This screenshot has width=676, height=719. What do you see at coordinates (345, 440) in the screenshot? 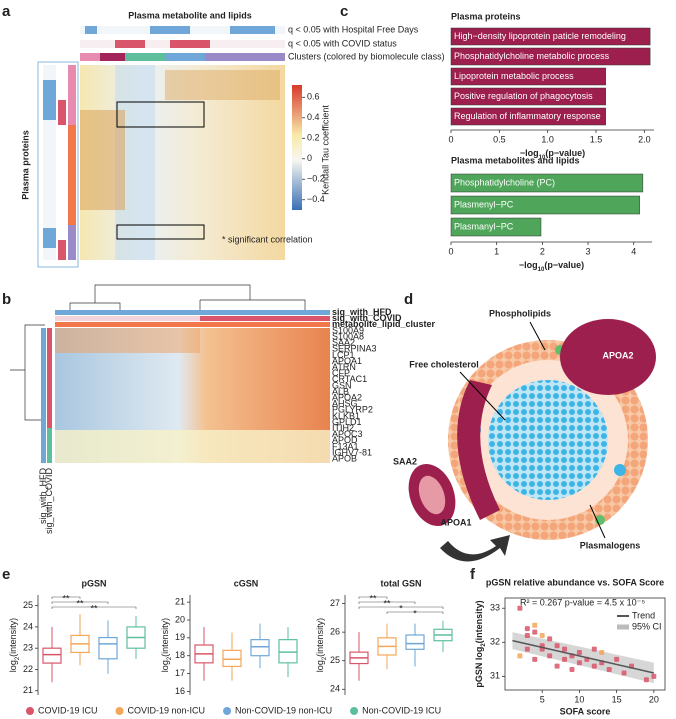
I see `row-label: APOD` at bounding box center [345, 440].